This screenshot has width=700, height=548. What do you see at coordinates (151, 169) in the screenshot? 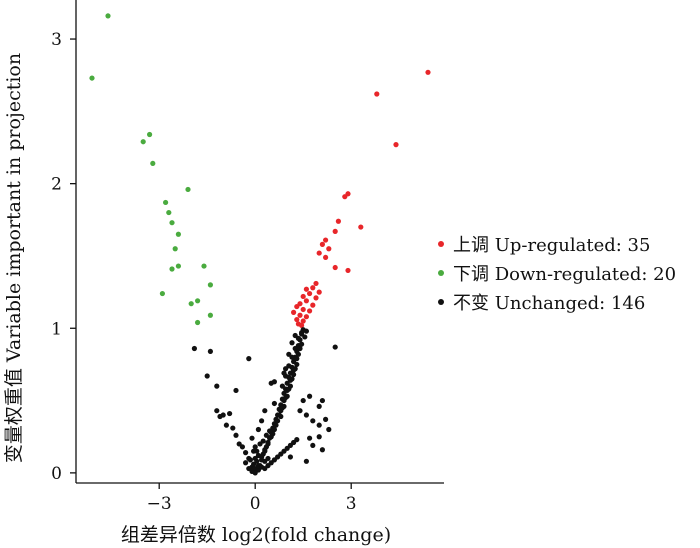
I see `series-down` at bounding box center [151, 169].